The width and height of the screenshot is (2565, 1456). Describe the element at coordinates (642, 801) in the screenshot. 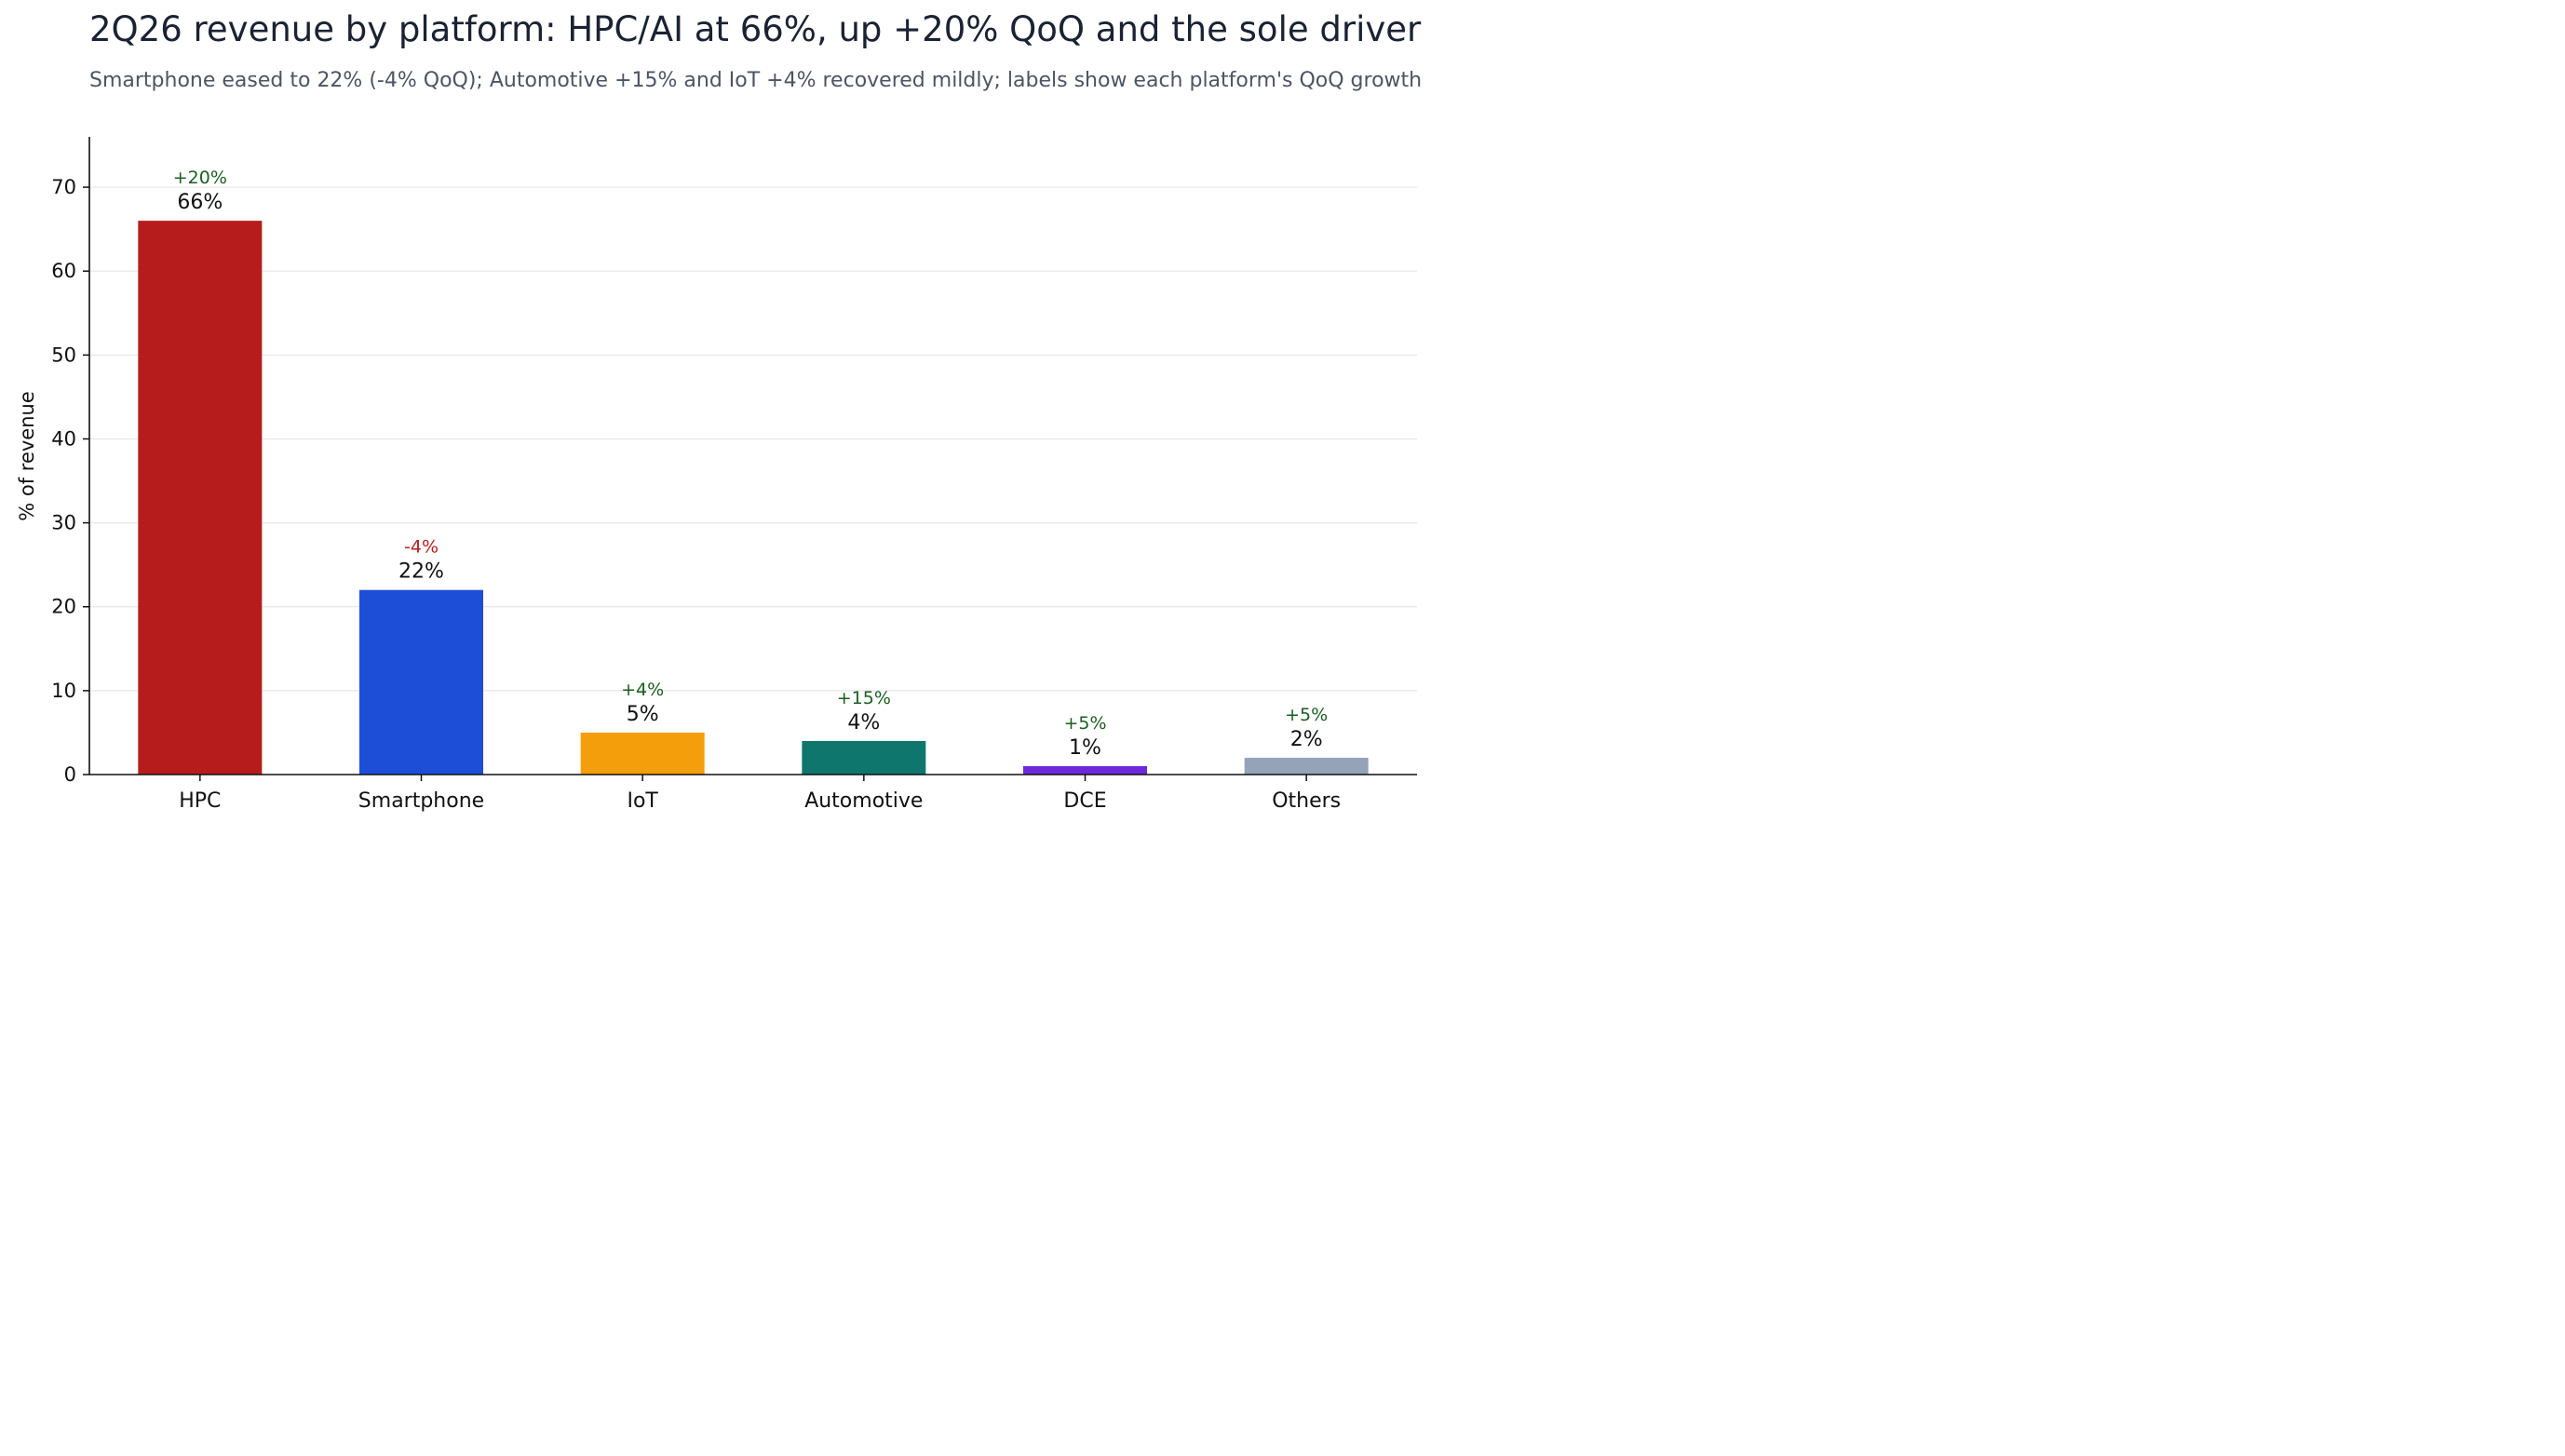

I see `x-tick-label: IoT` at that location.